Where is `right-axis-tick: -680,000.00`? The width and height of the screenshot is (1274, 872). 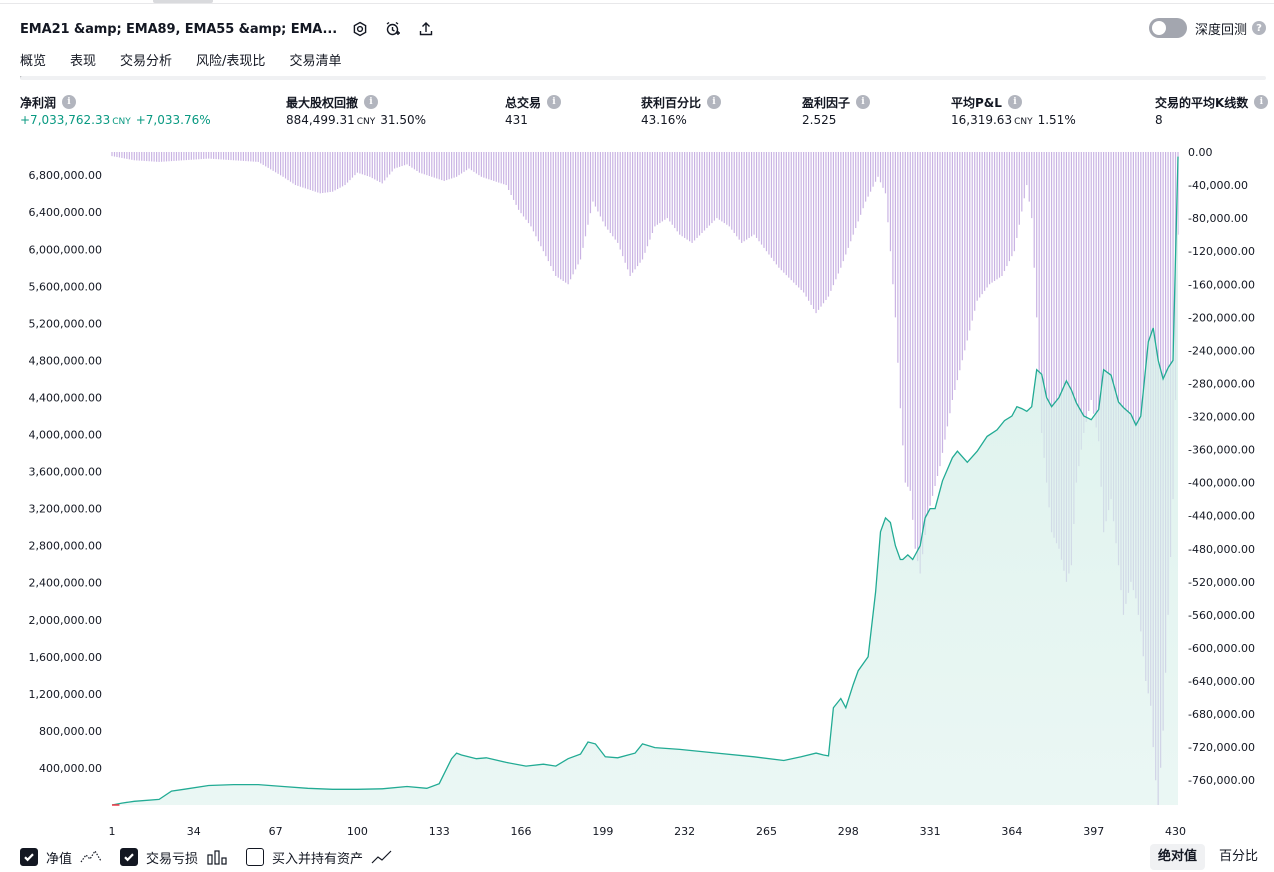 right-axis-tick: -680,000.00 is located at coordinates (1221, 714).